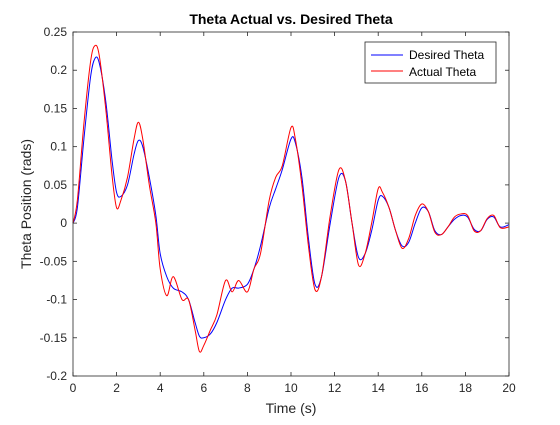  Describe the element at coordinates (54, 338) in the screenshot. I see `y-tick-label: -0.15` at that location.